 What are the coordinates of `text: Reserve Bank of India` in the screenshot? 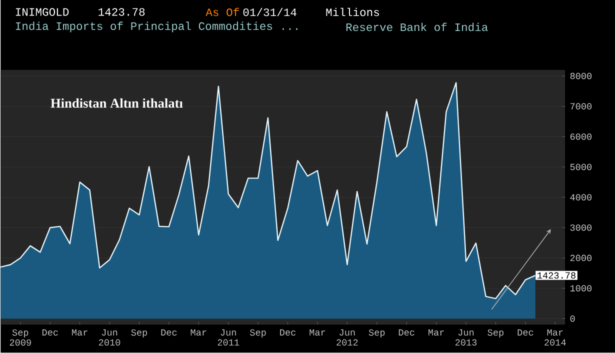 It's located at (417, 27).